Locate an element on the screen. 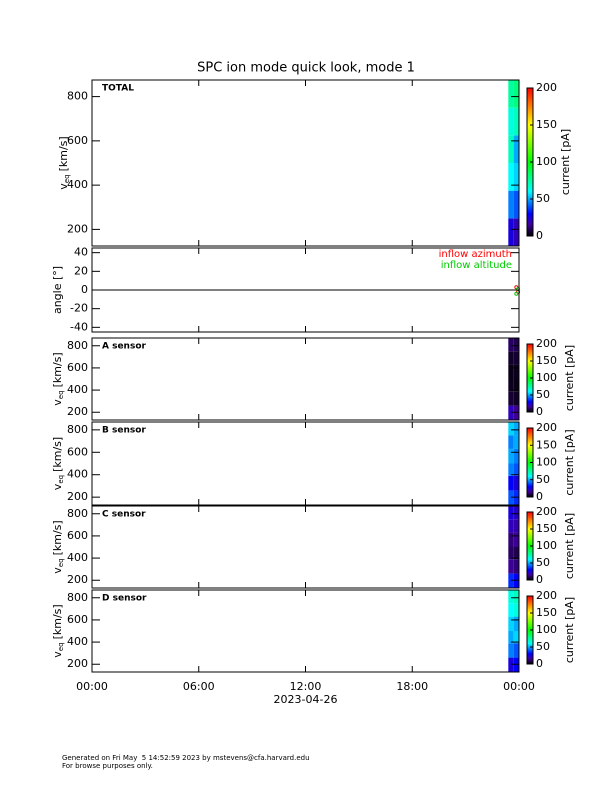 Image resolution: width=612 pixels, height=792 pixels. panel-label: A sensor is located at coordinates (124, 347).